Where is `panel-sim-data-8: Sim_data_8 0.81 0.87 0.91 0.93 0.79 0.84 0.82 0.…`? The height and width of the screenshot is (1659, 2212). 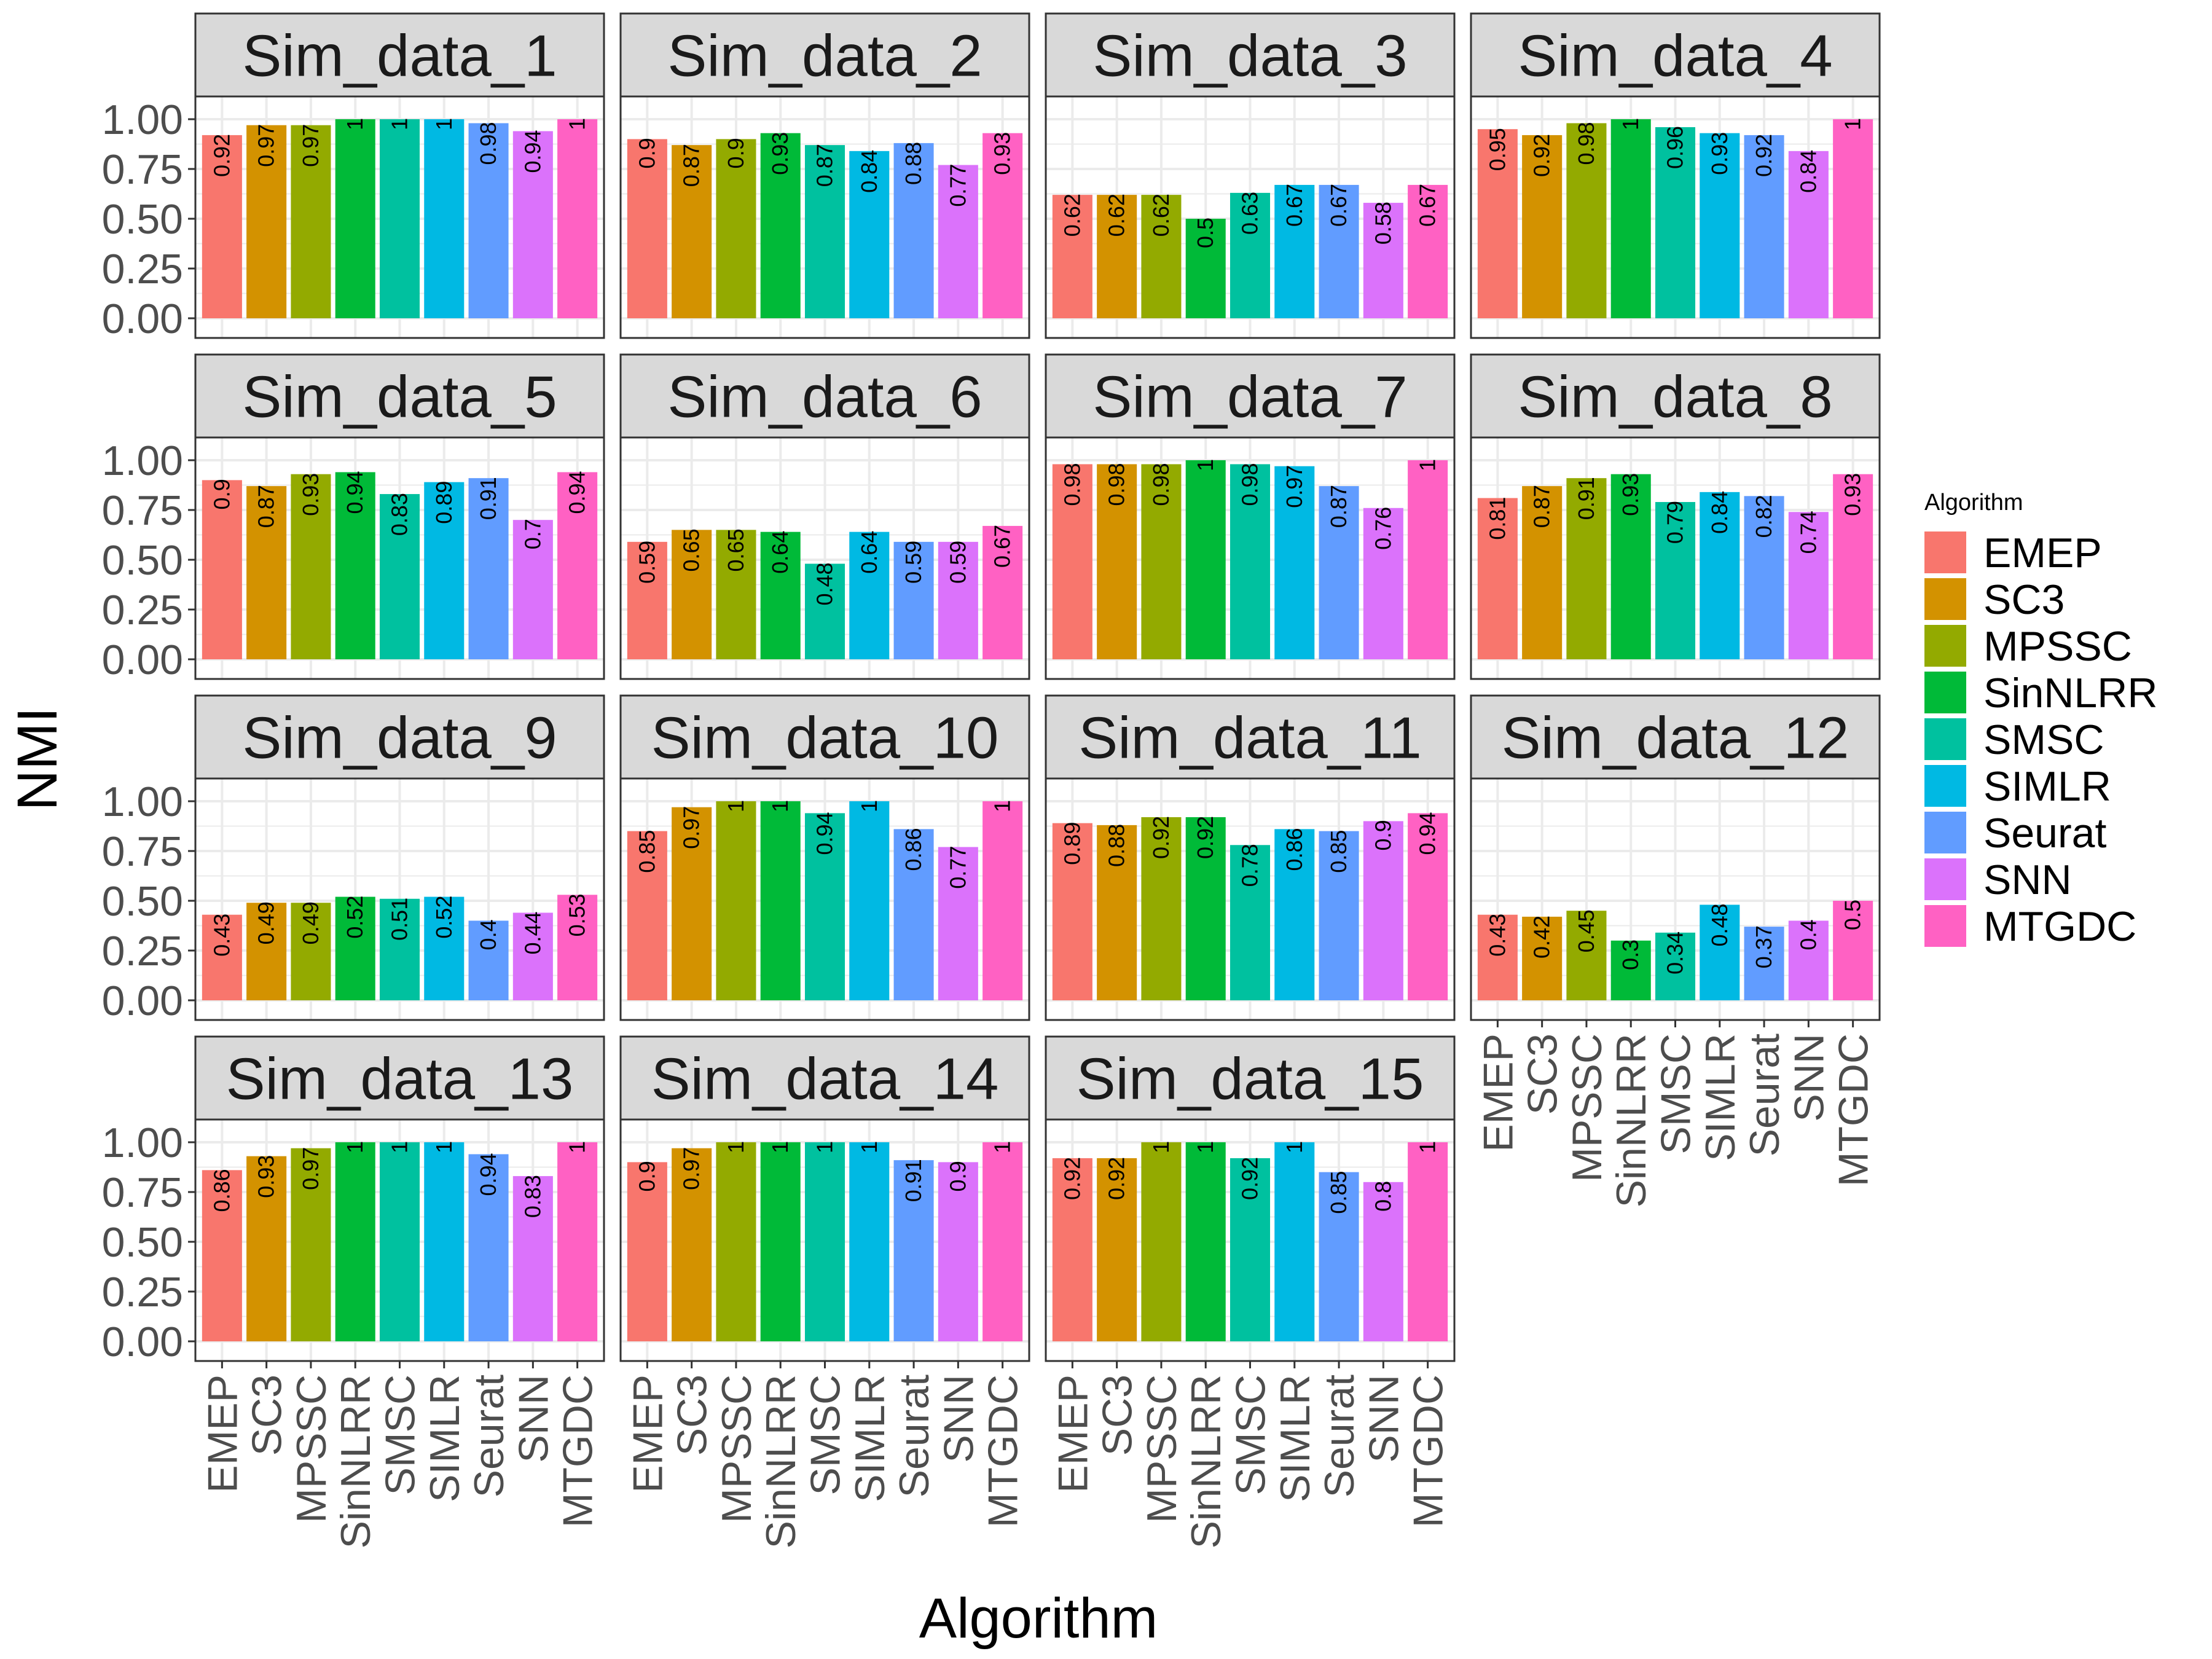
panel-sim-data-8: Sim_data_8 0.81 0.87 0.91 0.93 0.79 0.84 0.82 0.… is located at coordinates (1675, 516).